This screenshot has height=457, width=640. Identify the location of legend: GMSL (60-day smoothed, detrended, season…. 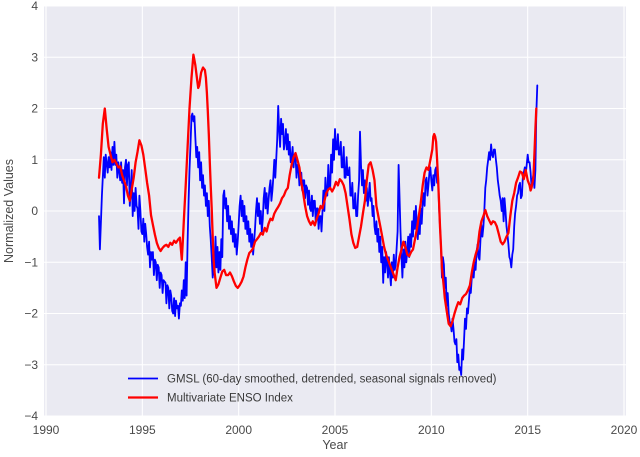
(312, 389).